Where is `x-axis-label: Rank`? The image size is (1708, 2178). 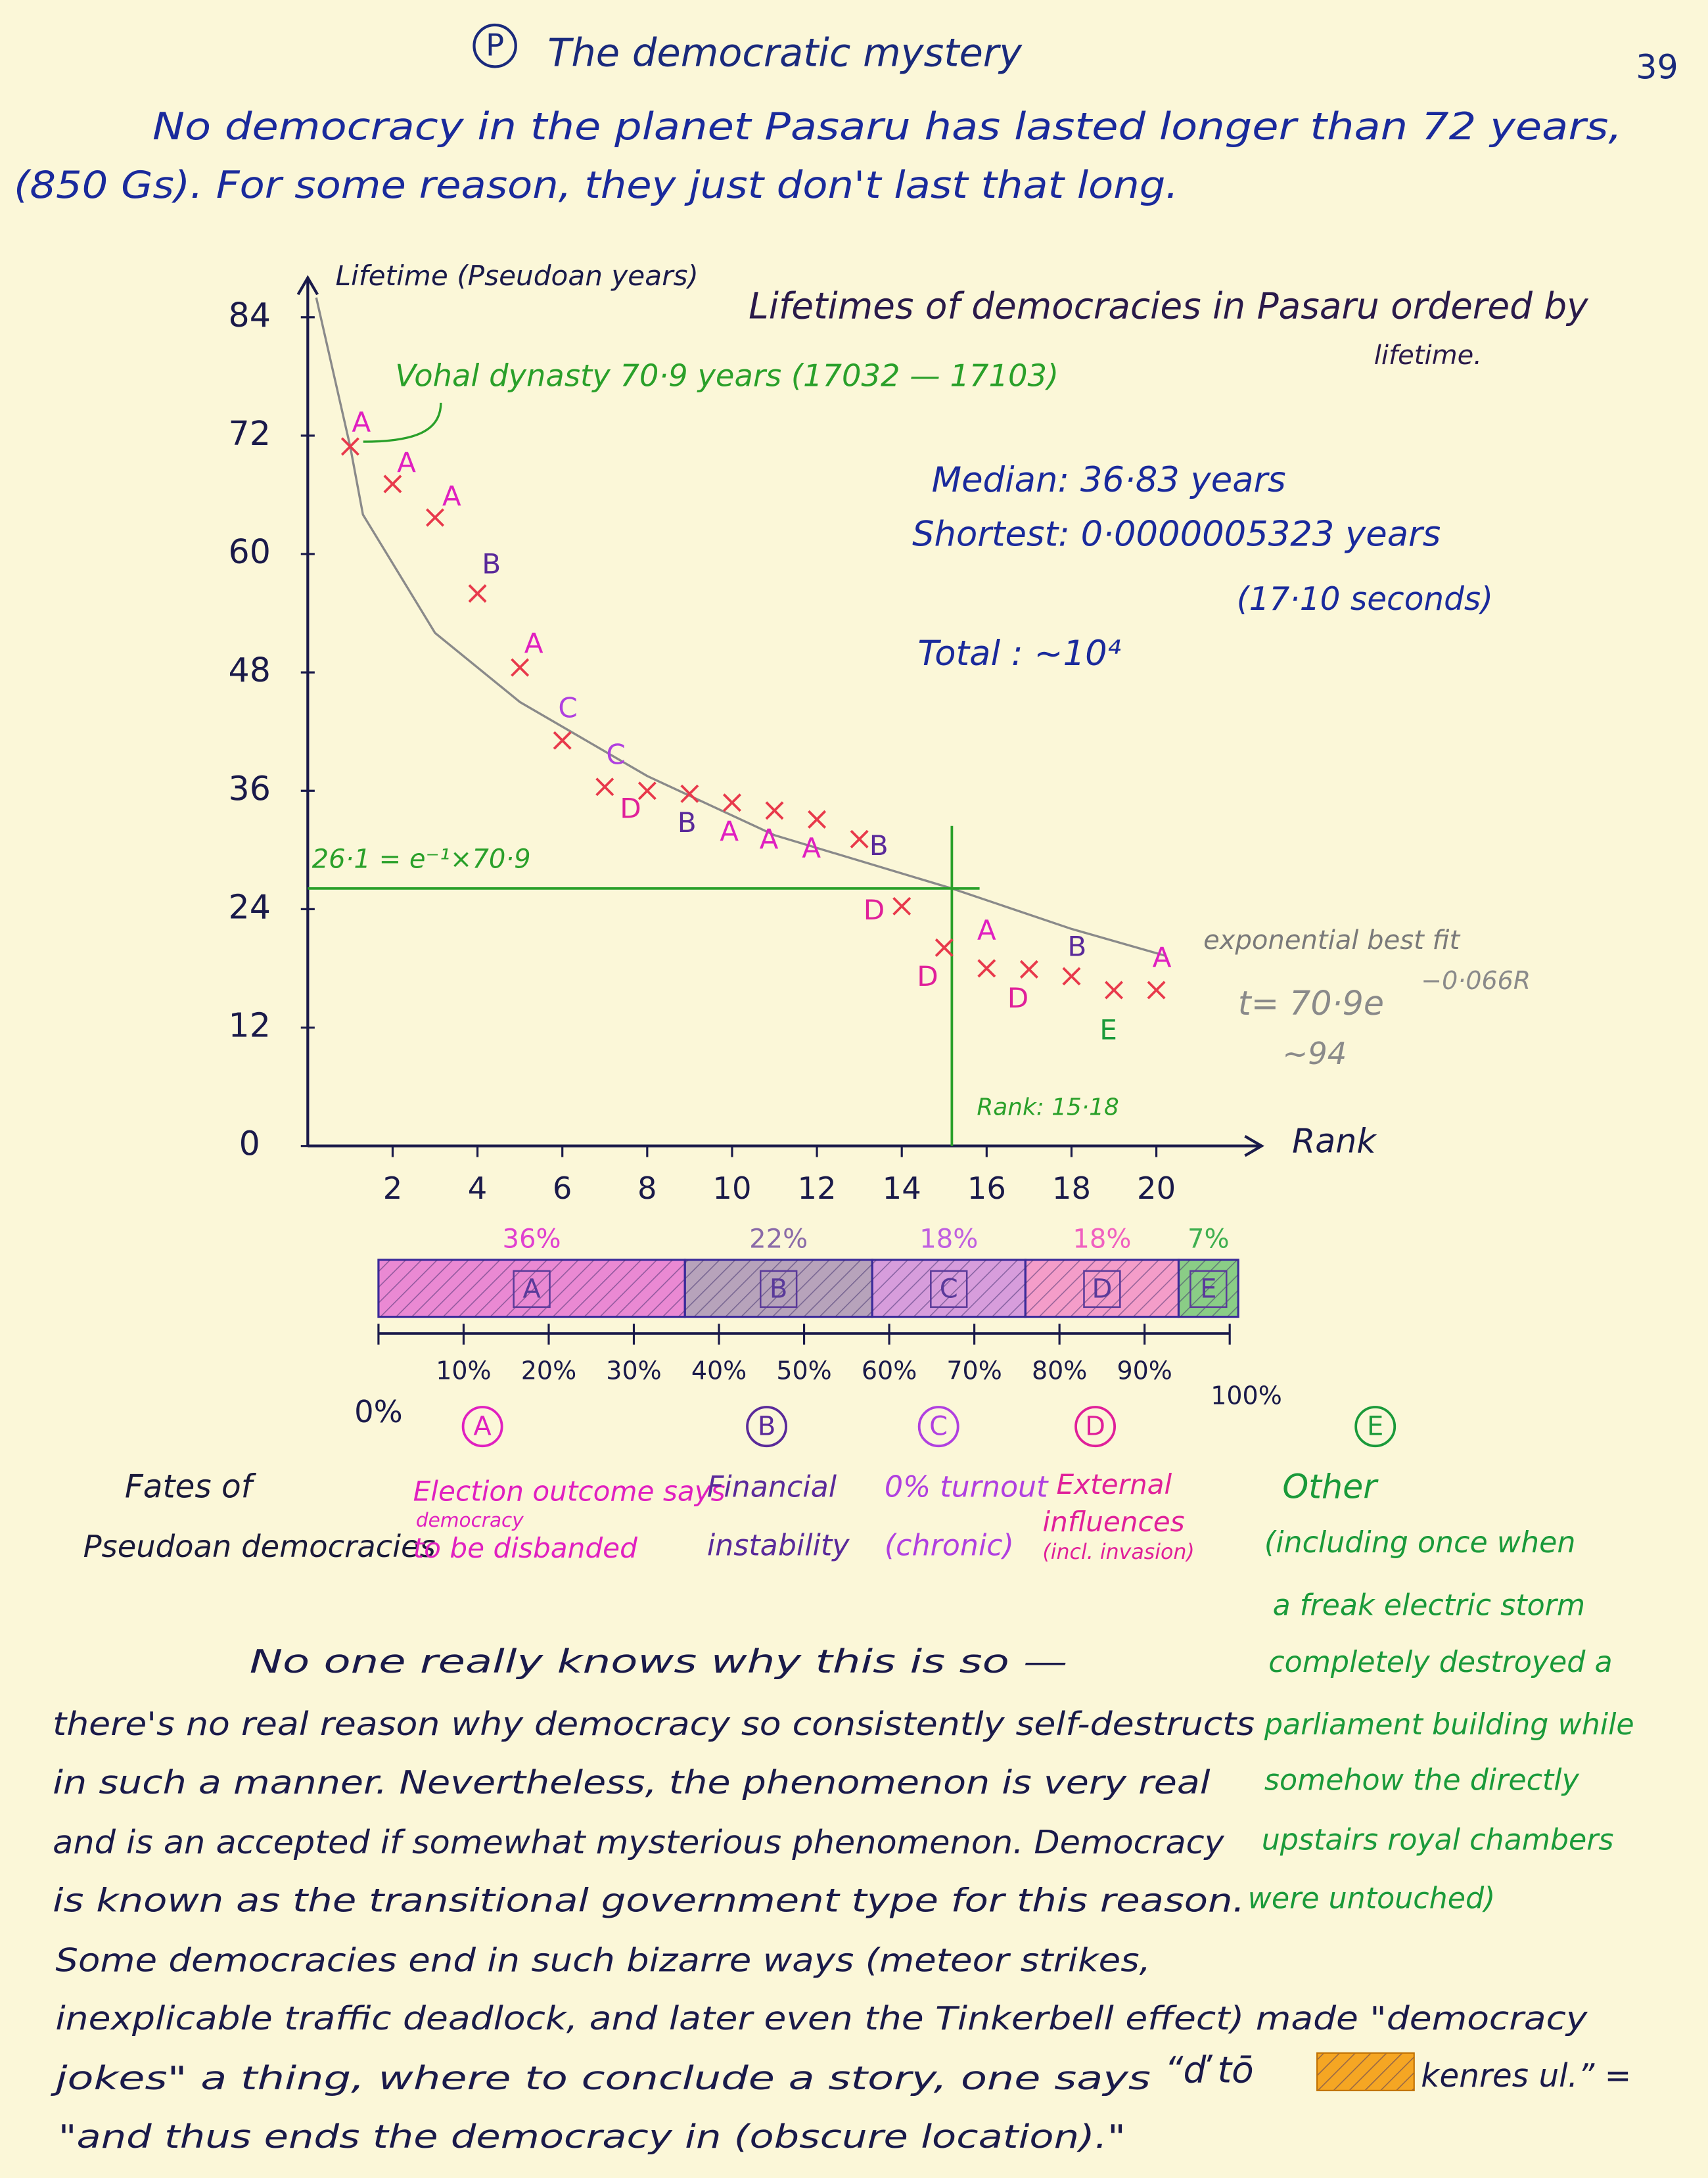 x-axis-label: Rank is located at coordinates (1334, 1140).